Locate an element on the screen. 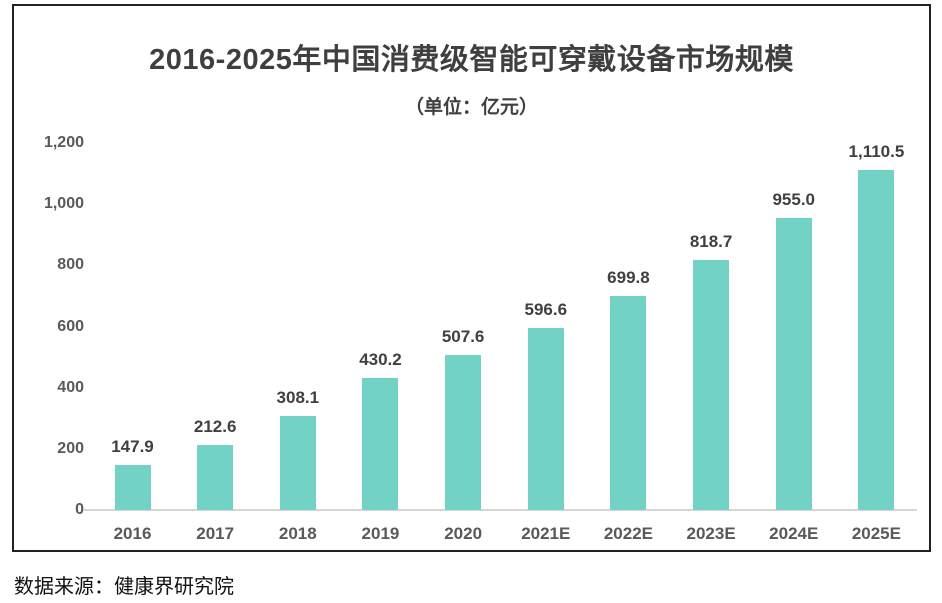  x-axis-label: 2017 is located at coordinates (215, 533).